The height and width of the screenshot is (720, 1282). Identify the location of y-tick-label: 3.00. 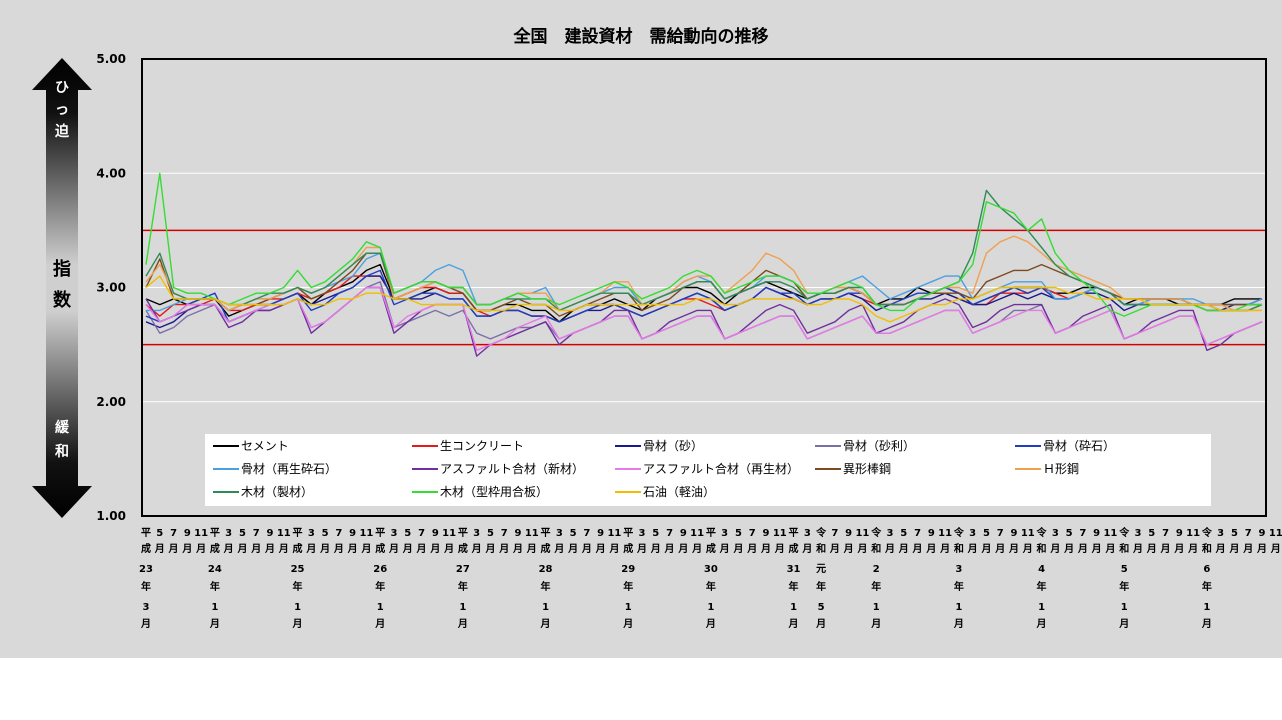
(111, 288).